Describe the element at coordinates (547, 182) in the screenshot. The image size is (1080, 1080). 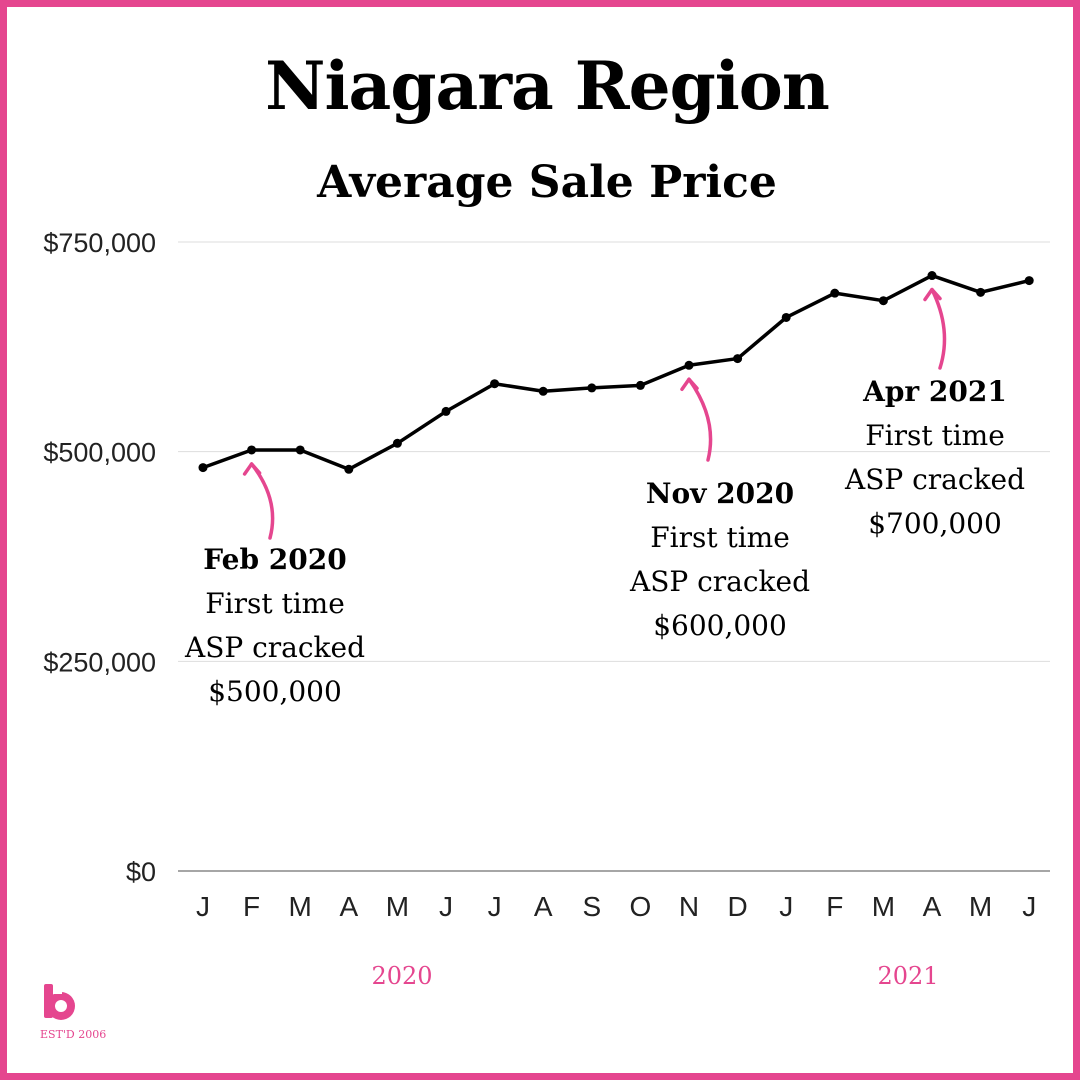
I see `chart-subtitle: Average Sale Price` at that location.